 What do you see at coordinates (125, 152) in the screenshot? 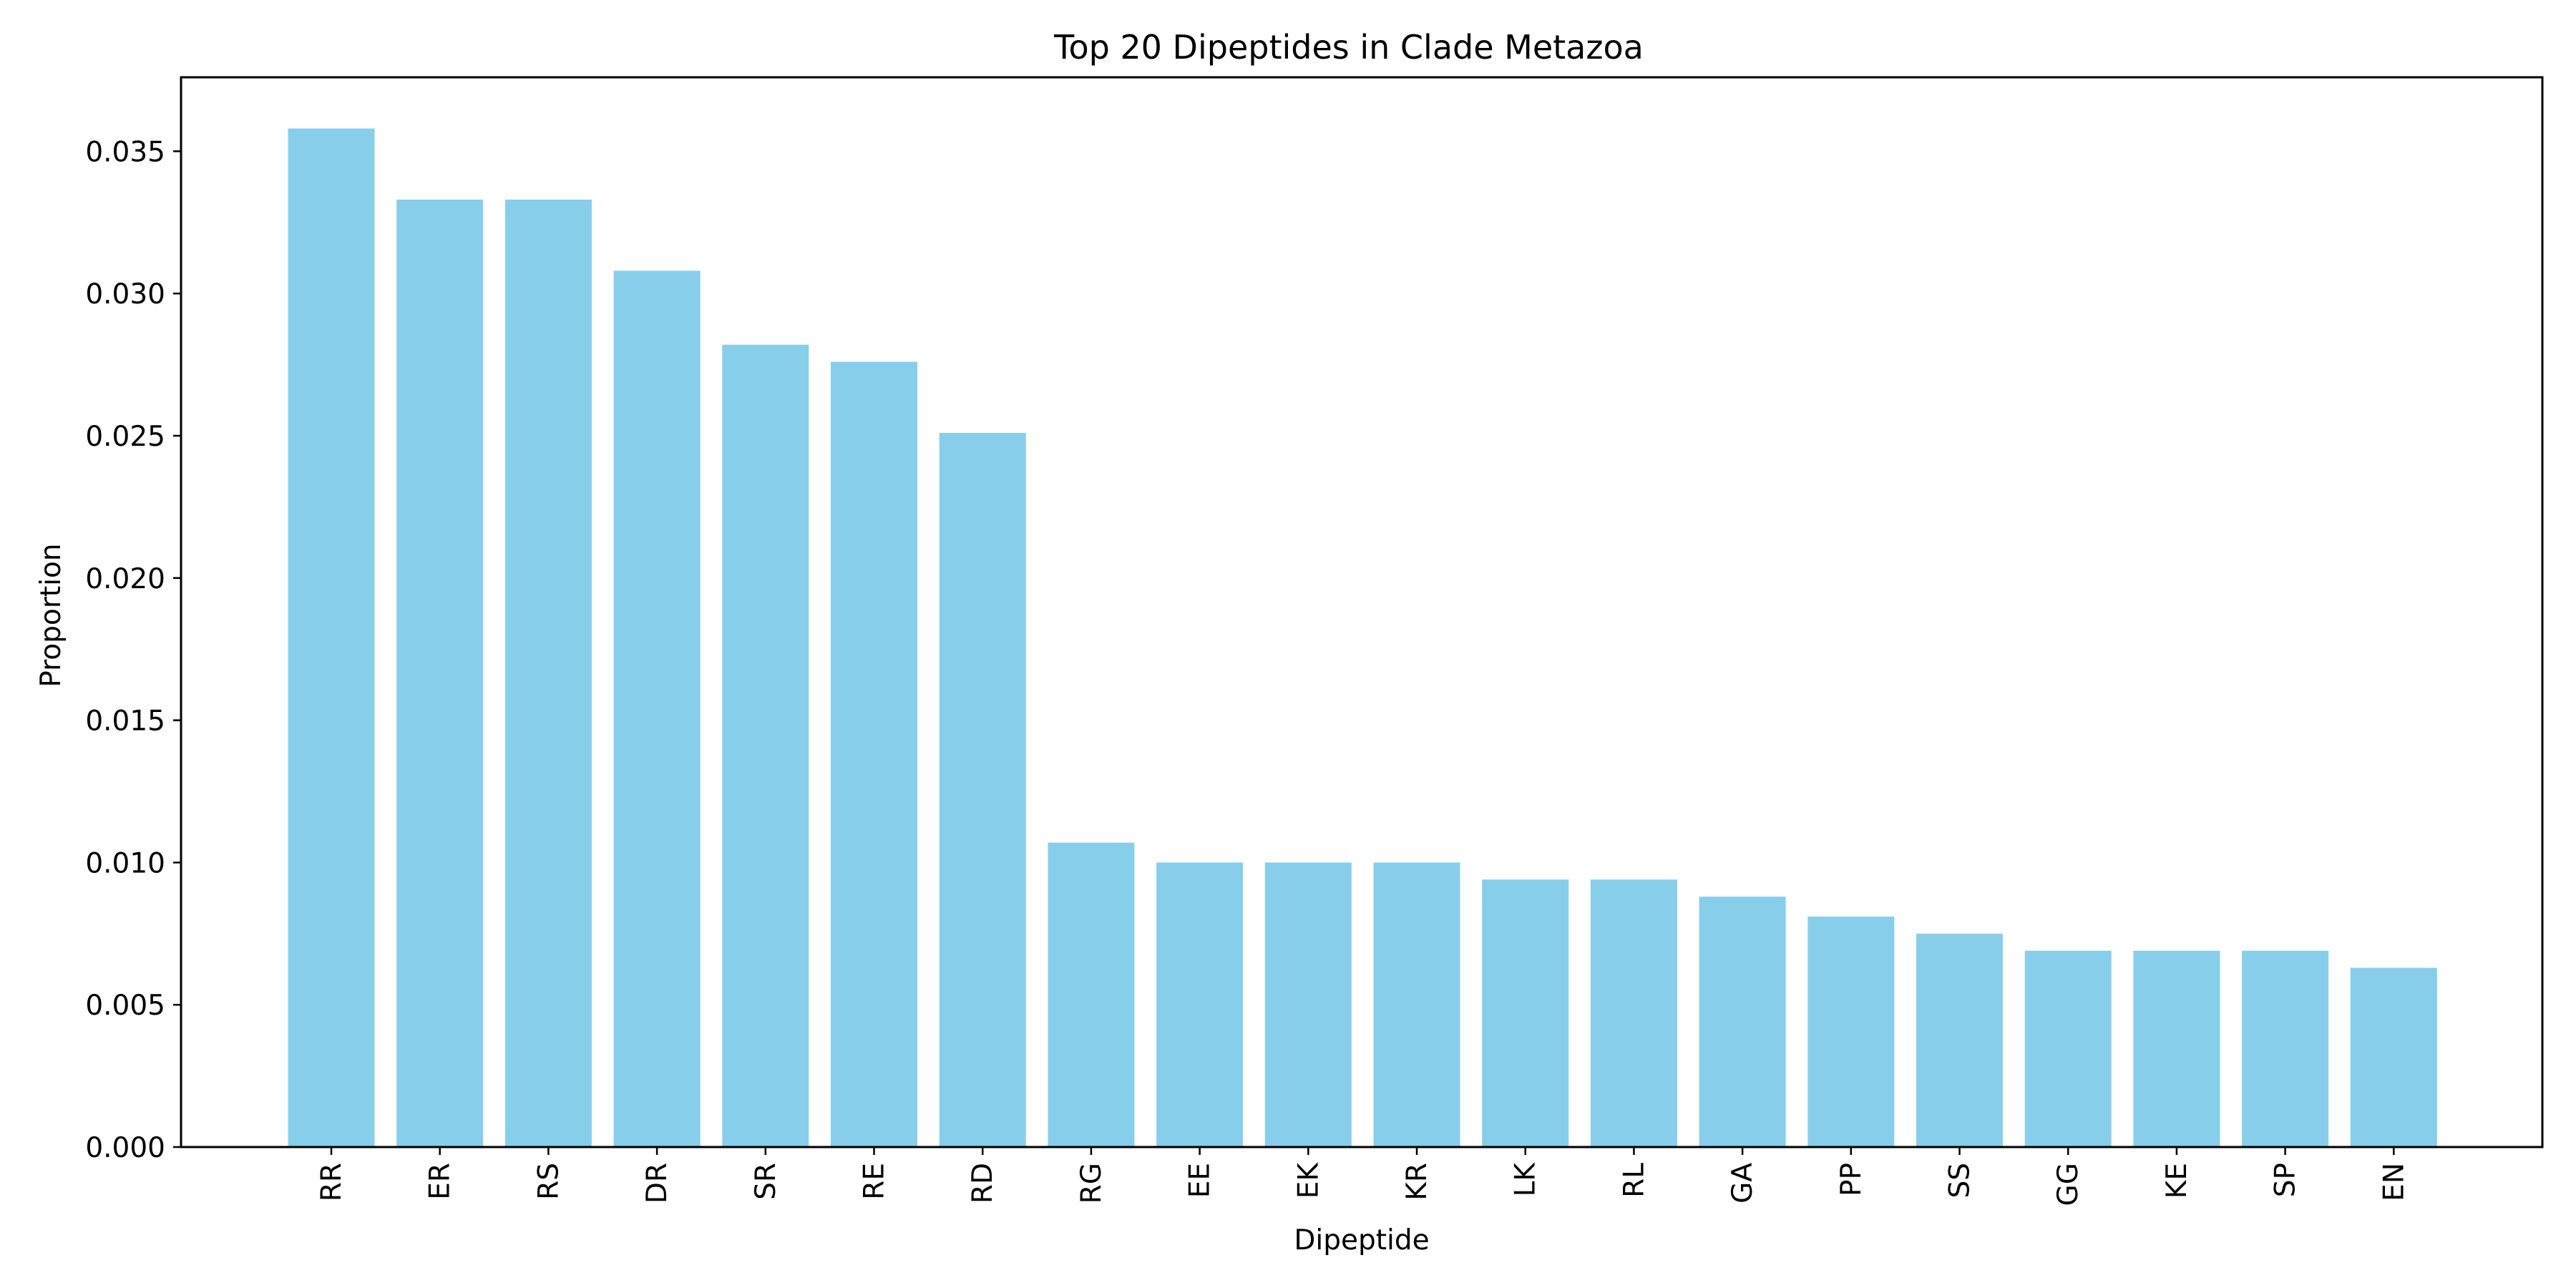
I see `y-tick-label: 0.035` at bounding box center [125, 152].